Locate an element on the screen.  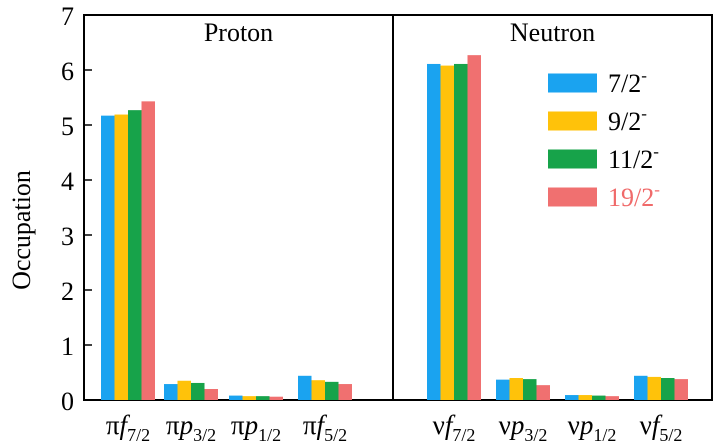
x-axis-labels: πf7/2 πp3/2 πp1/2 πf5/2 νf7/2 νp3/2 νp1/2 νf5/2 is located at coordinates (394, 427).